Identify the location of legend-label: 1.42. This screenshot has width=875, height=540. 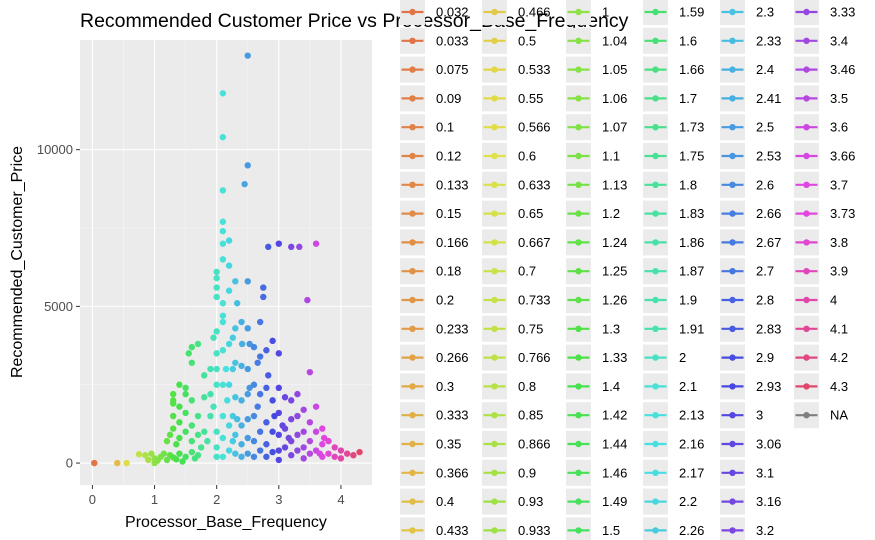
(614, 415).